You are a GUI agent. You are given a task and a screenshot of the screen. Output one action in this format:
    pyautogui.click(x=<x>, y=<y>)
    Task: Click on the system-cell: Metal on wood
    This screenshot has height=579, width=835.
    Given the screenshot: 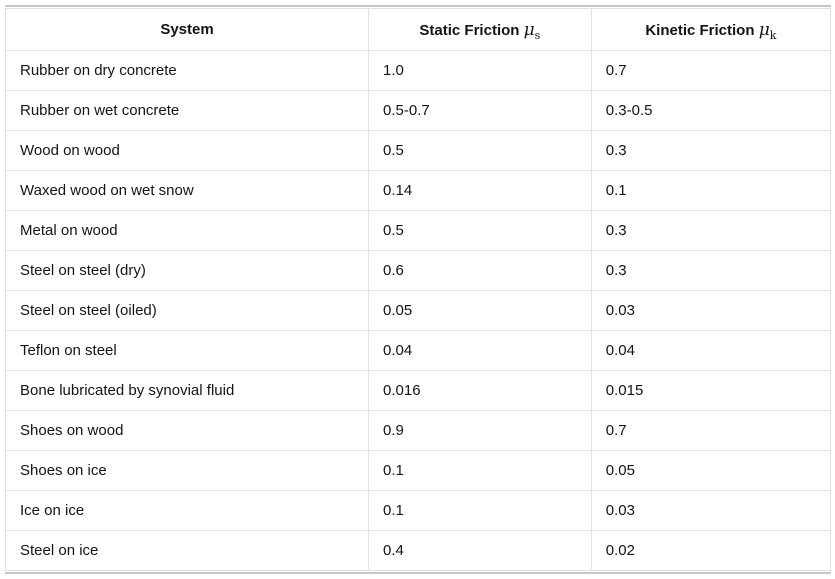 What is the action you would take?
    pyautogui.click(x=187, y=230)
    